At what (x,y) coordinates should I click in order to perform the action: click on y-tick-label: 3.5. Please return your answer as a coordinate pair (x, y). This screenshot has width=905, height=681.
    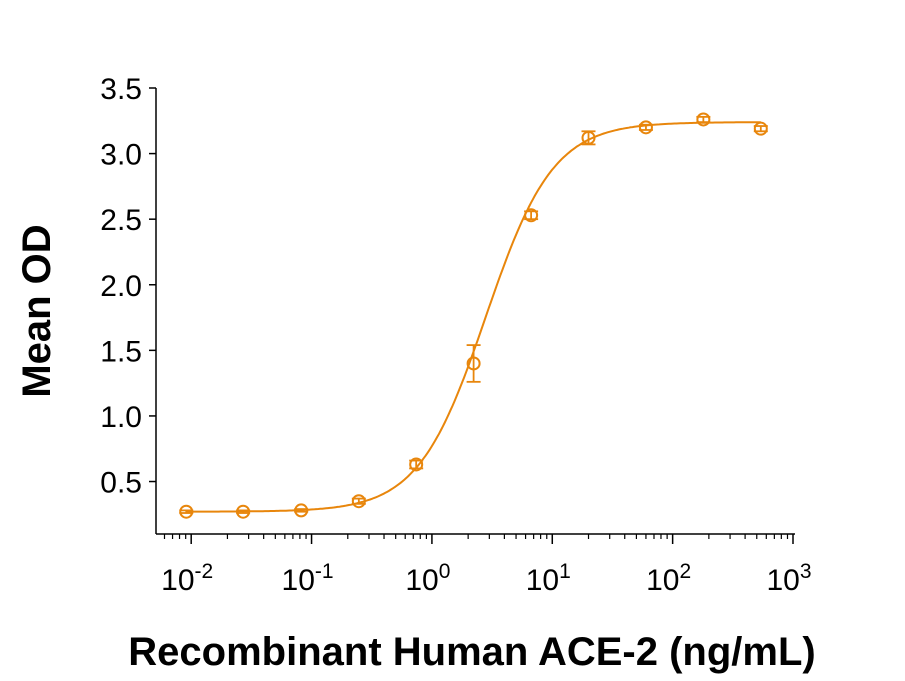
    Looking at the image, I should click on (121, 89).